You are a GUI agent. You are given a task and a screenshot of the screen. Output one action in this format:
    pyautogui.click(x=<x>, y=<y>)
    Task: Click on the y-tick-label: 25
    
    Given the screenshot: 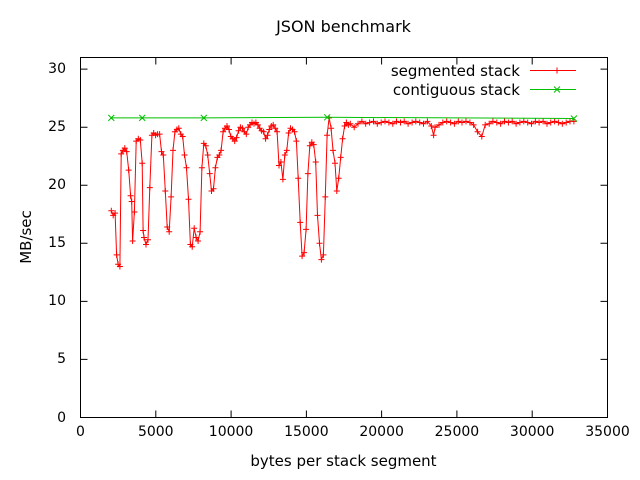 What is the action you would take?
    pyautogui.click(x=57, y=127)
    